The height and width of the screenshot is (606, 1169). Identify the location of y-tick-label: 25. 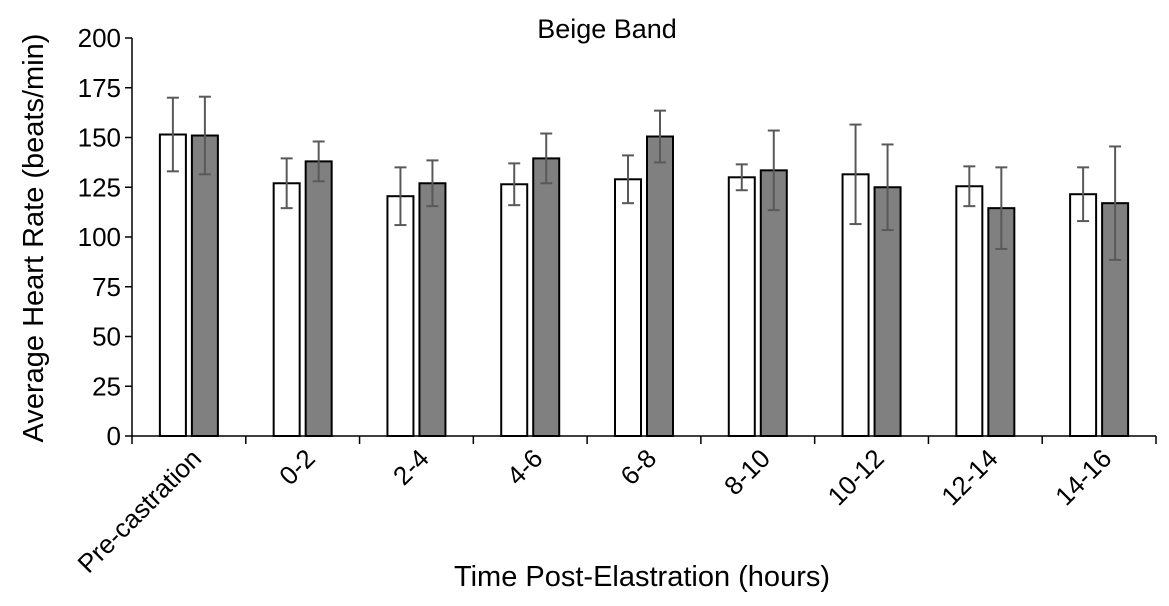
(106, 386).